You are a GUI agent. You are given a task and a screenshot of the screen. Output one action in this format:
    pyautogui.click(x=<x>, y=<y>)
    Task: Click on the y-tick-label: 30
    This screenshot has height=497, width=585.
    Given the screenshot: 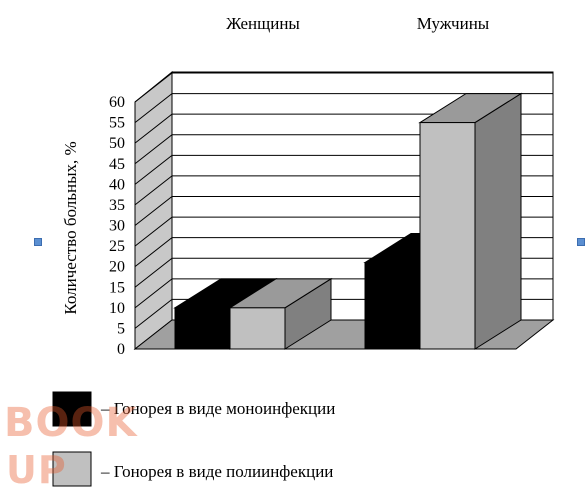 What is the action you would take?
    pyautogui.click(x=117, y=226)
    